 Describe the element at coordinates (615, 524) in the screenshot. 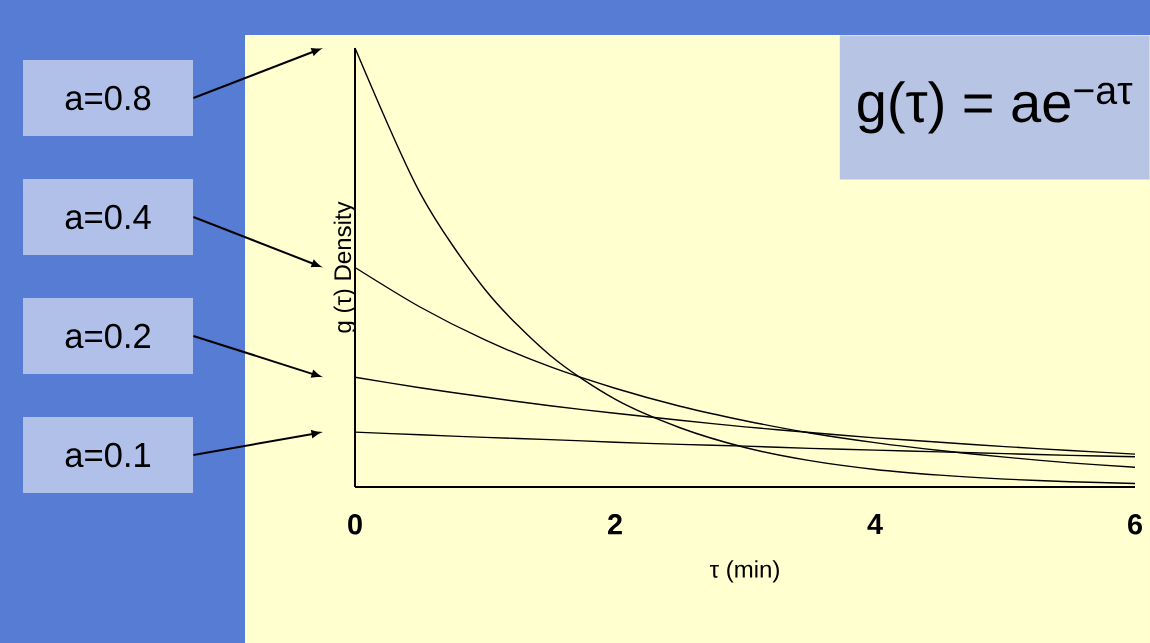

I see `x-tick-label: 2` at that location.